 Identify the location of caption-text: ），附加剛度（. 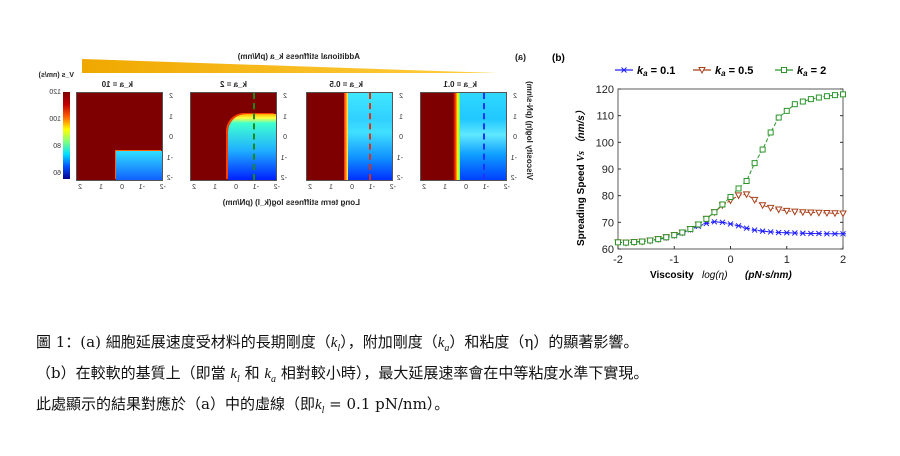
(389, 342).